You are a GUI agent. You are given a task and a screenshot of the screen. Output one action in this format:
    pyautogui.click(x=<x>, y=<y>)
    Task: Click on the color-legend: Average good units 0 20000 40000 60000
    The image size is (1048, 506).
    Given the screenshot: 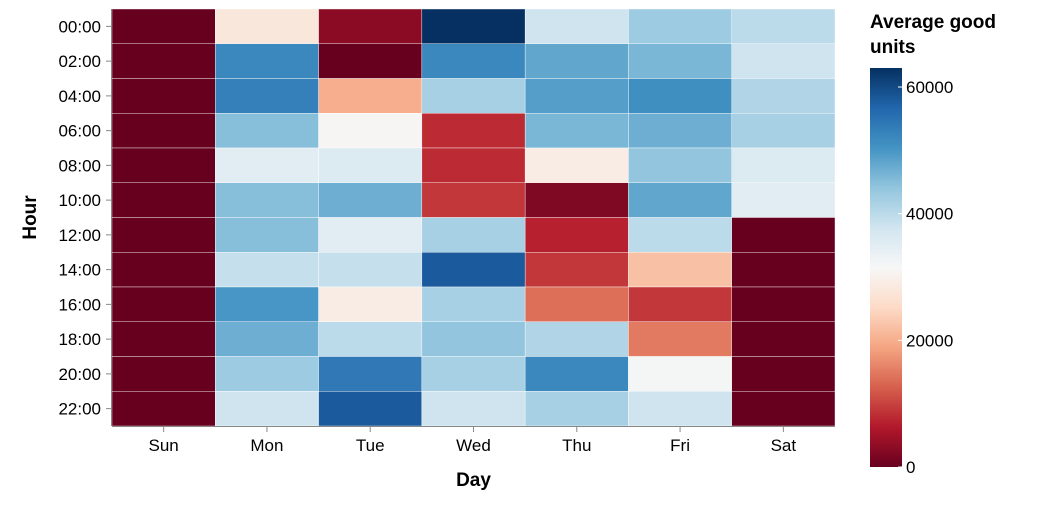 What is the action you would take?
    pyautogui.click(x=933, y=244)
    